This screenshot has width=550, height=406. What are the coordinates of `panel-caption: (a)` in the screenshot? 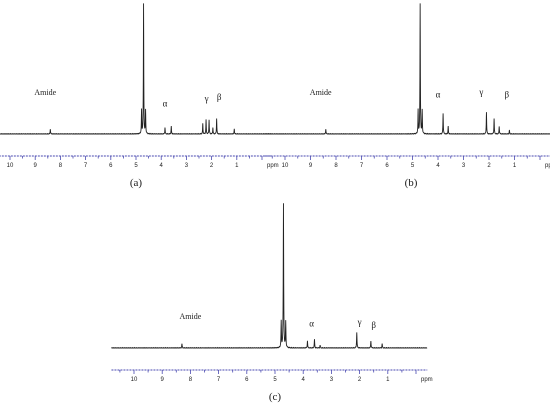 It's located at (136, 183).